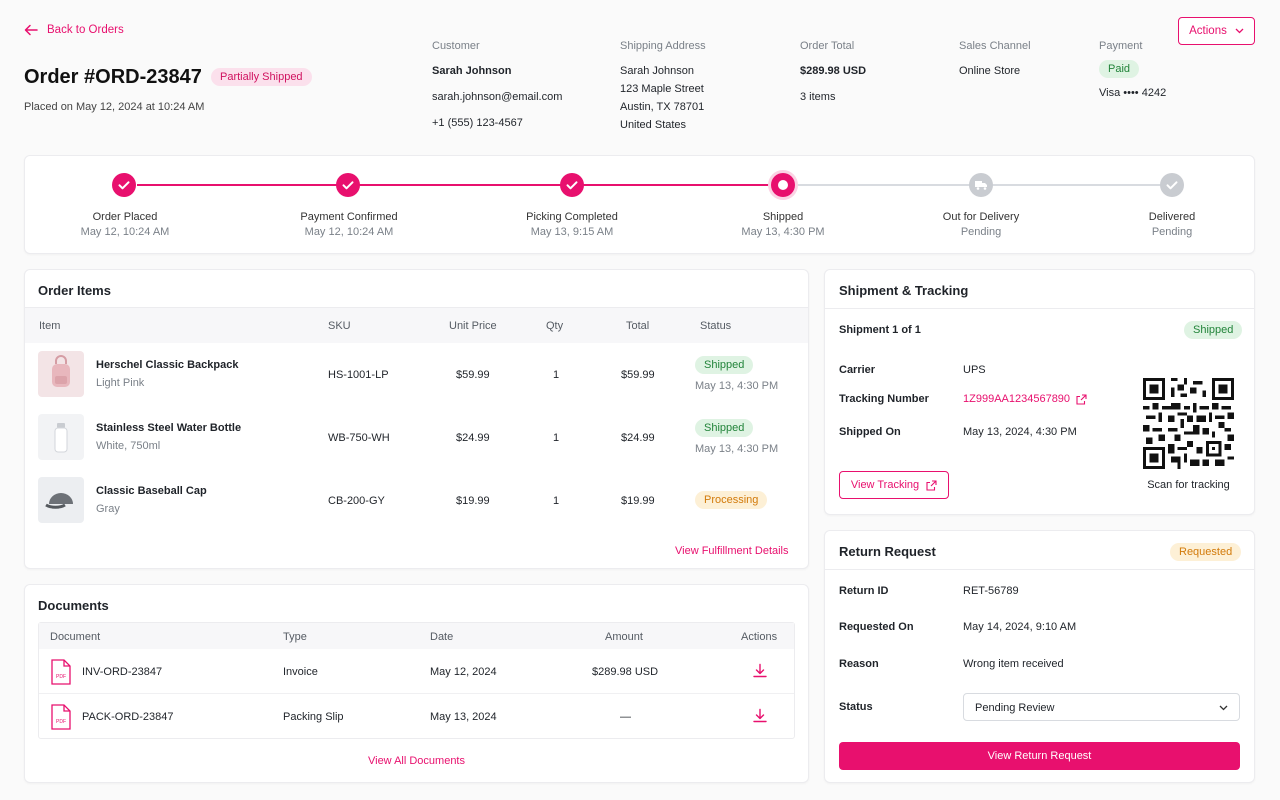 Image resolution: width=1280 pixels, height=800 pixels. What do you see at coordinates (460, 185) in the screenshot?
I see `timeline-progress-line` at bounding box center [460, 185].